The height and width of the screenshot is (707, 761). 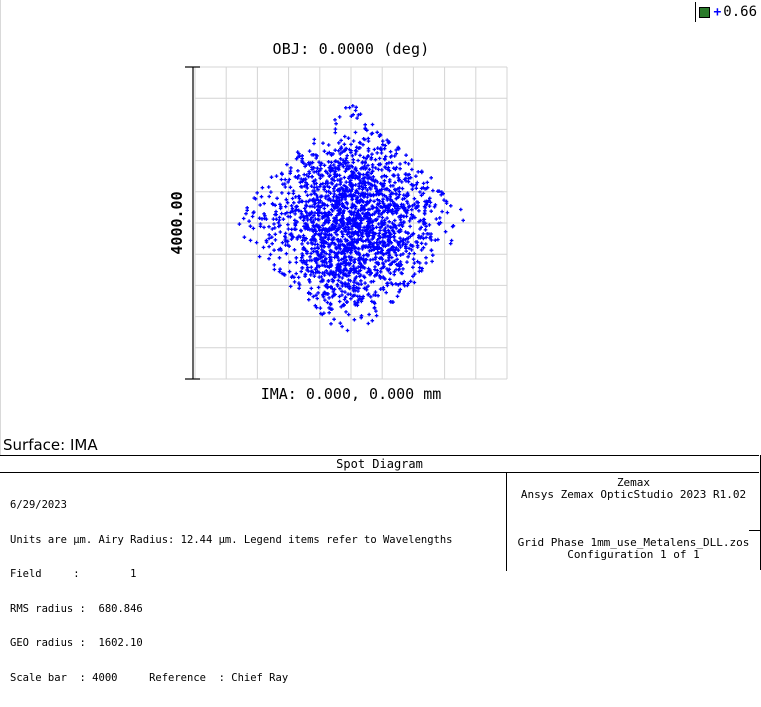 What do you see at coordinates (50, 445) in the screenshot?
I see `surface-label: Surface: IMA` at bounding box center [50, 445].